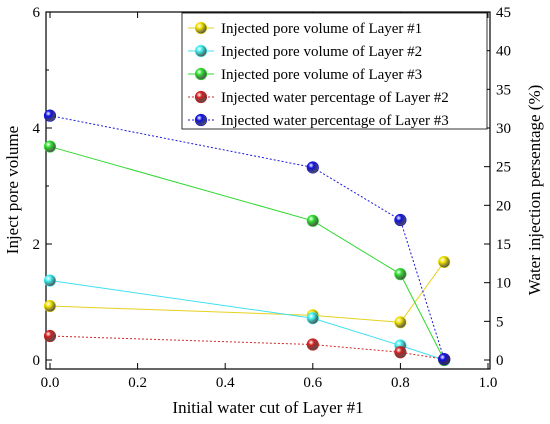 This screenshot has width=550, height=424. Describe the element at coordinates (312, 383) in the screenshot. I see `x-tick-label: 0.6` at that location.